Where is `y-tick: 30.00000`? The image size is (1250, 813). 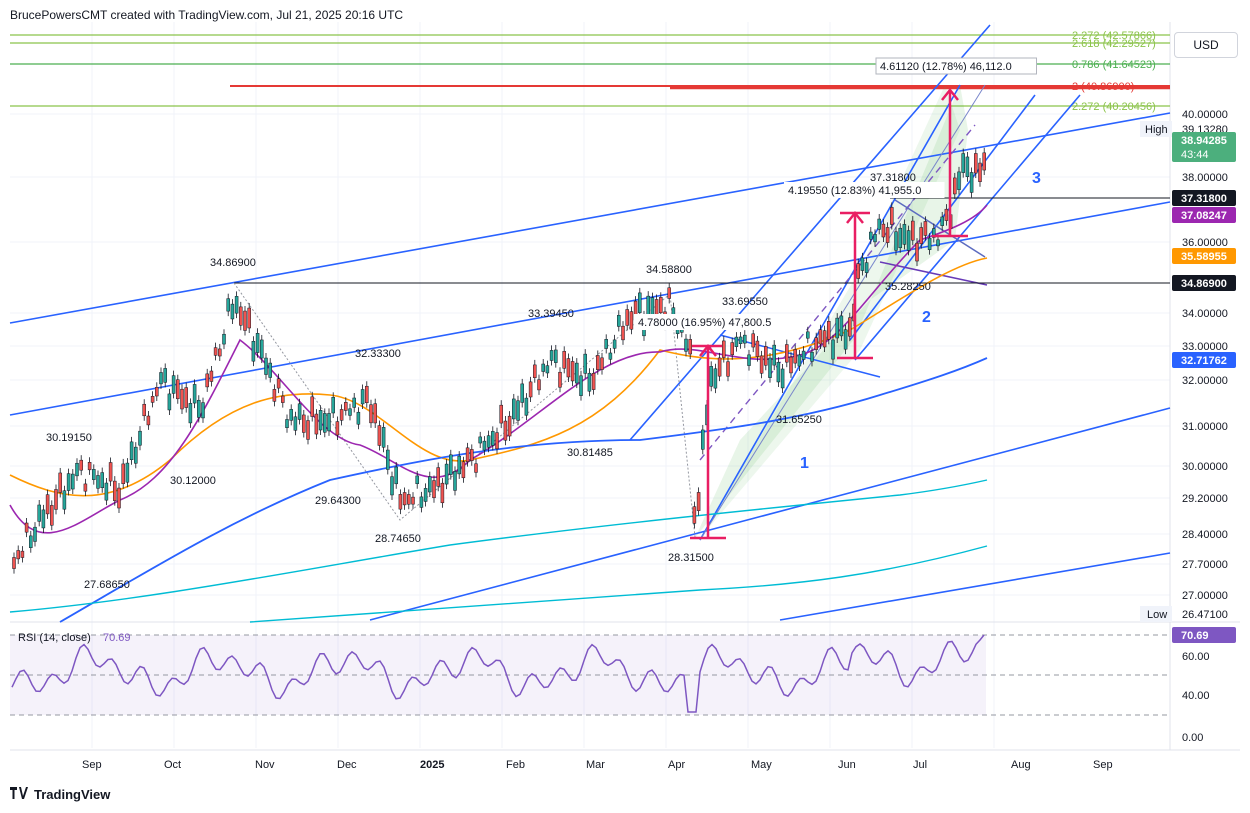 y-tick: 30.00000 is located at coordinates (1205, 467).